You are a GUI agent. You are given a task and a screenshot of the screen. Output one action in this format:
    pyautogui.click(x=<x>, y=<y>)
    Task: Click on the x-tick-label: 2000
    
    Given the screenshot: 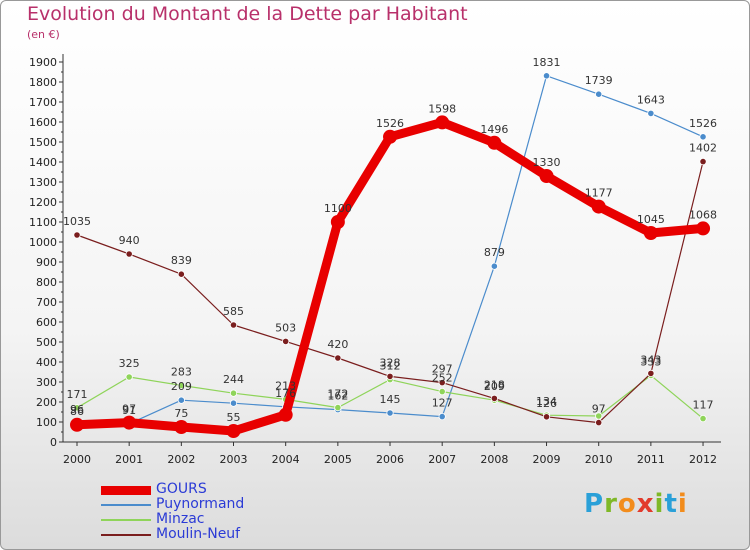 What is the action you would take?
    pyautogui.click(x=77, y=459)
    